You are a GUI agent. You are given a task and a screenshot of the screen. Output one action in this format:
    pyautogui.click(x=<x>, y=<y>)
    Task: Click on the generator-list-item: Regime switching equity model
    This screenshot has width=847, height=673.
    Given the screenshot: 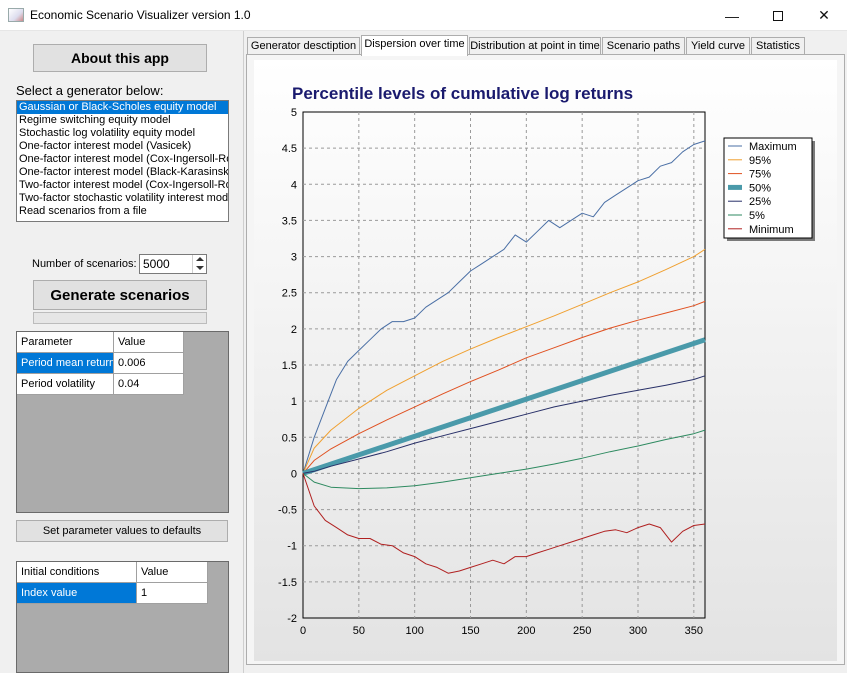 What is the action you would take?
    pyautogui.click(x=95, y=120)
    